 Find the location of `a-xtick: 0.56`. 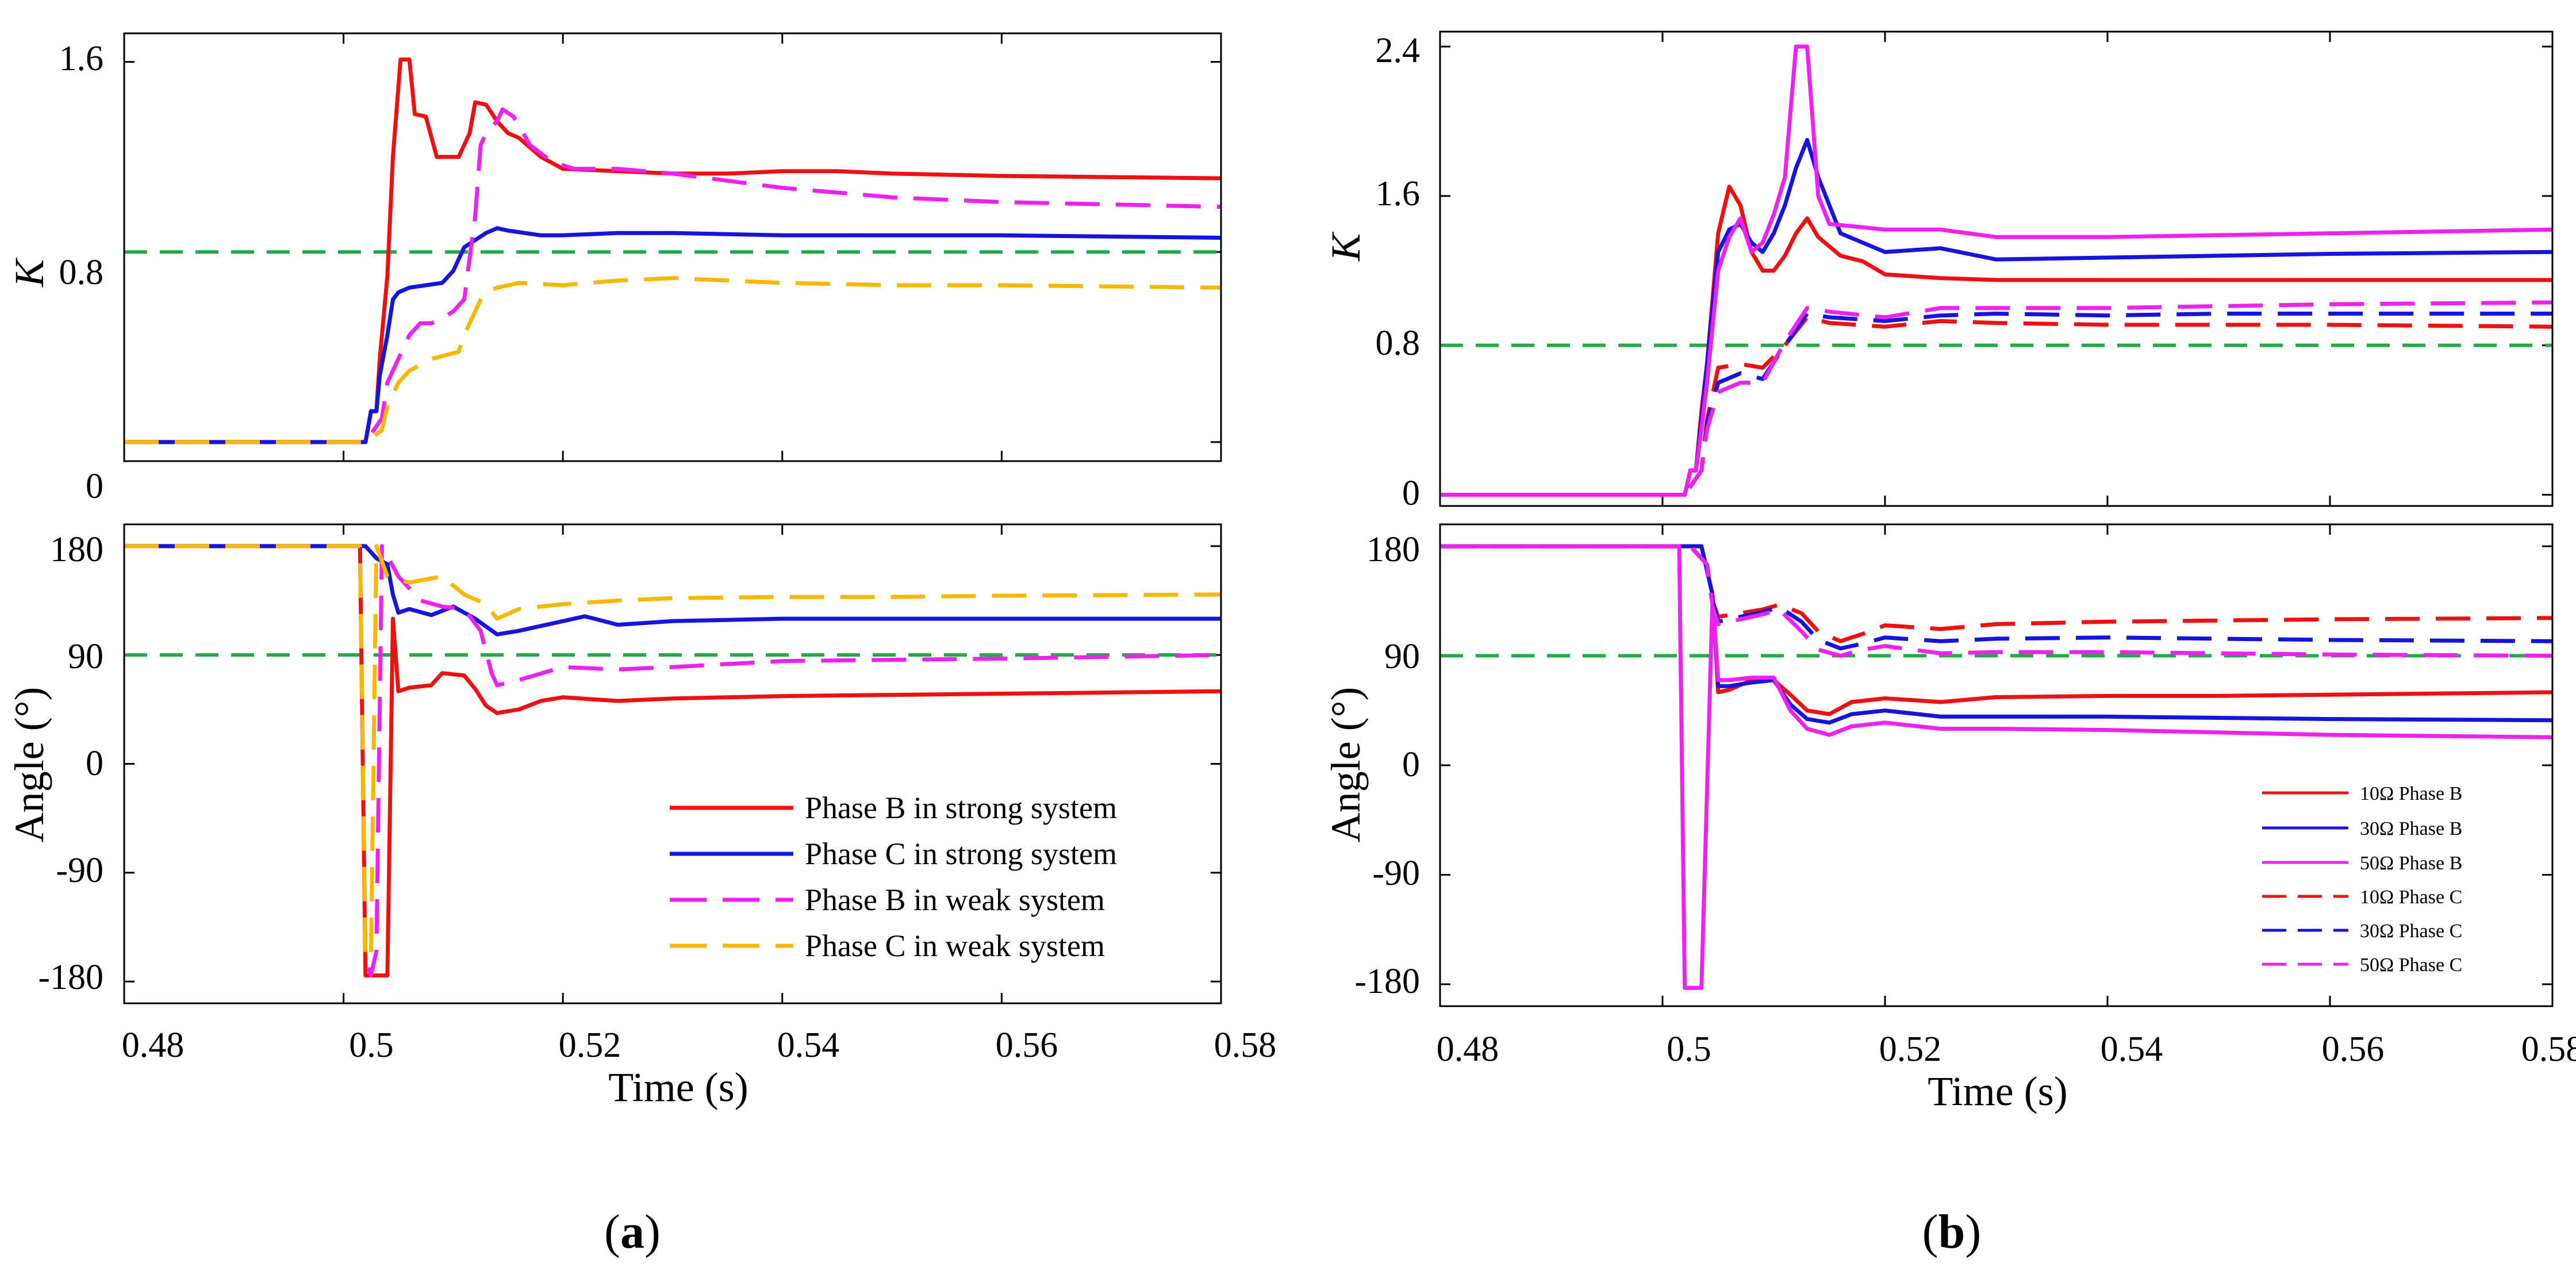

a-xtick: 0.56 is located at coordinates (1027, 1045).